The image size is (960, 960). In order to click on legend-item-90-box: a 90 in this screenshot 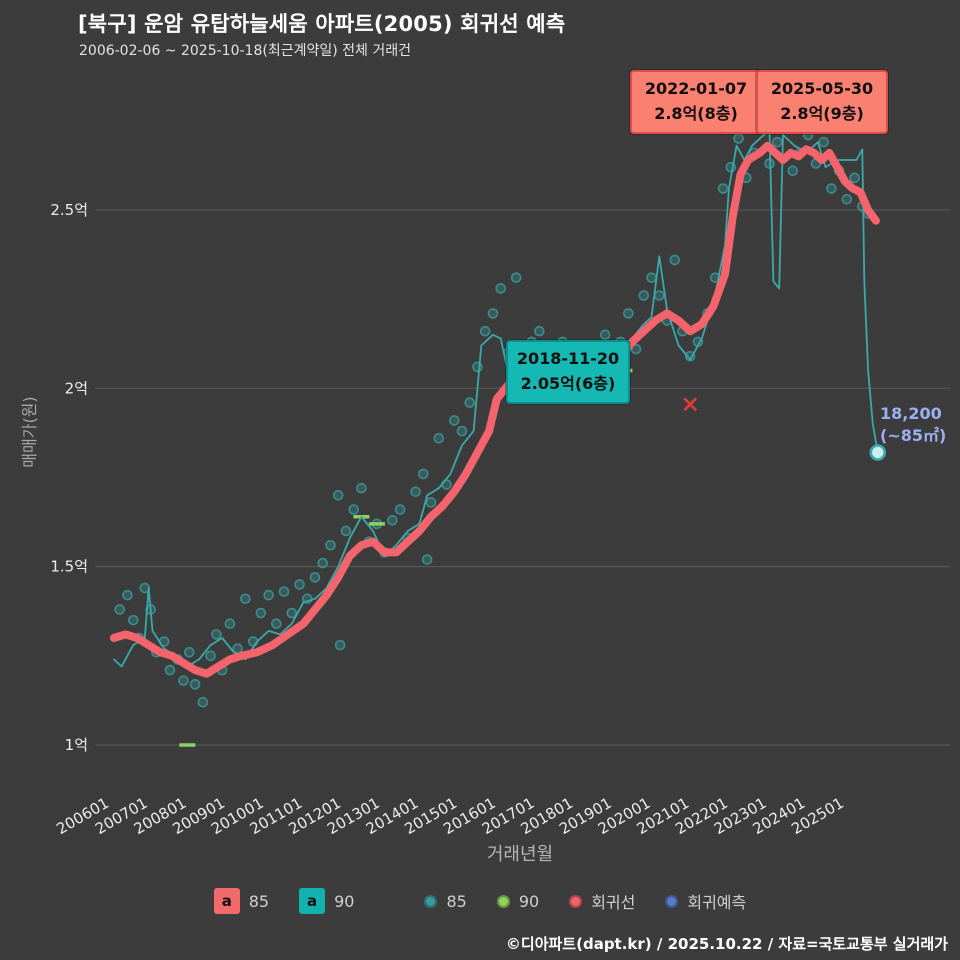, I will do `click(326, 901)`.